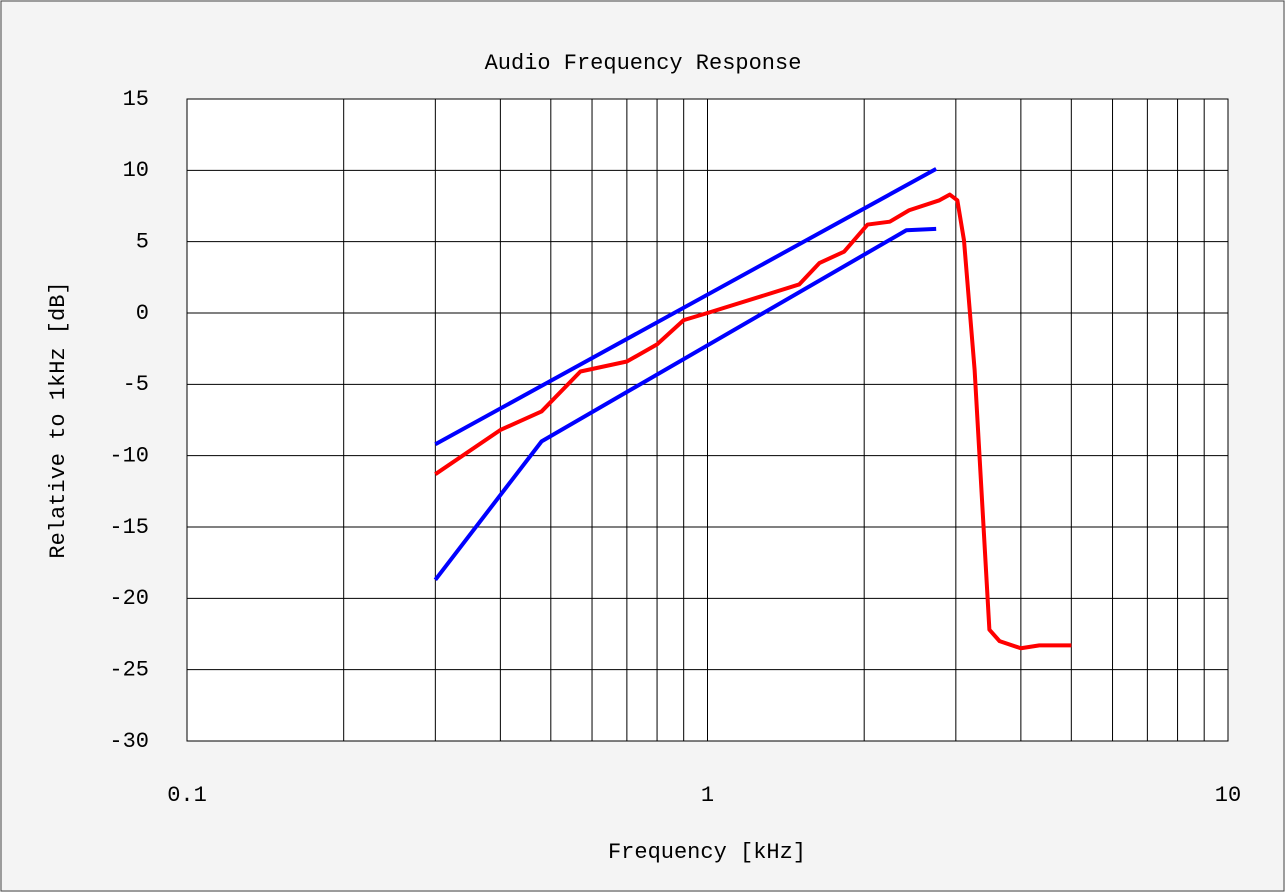 This screenshot has height=892, width=1285. Describe the element at coordinates (58, 419) in the screenshot. I see `y-axis-label: Relative to 1kHz [dB]` at that location.